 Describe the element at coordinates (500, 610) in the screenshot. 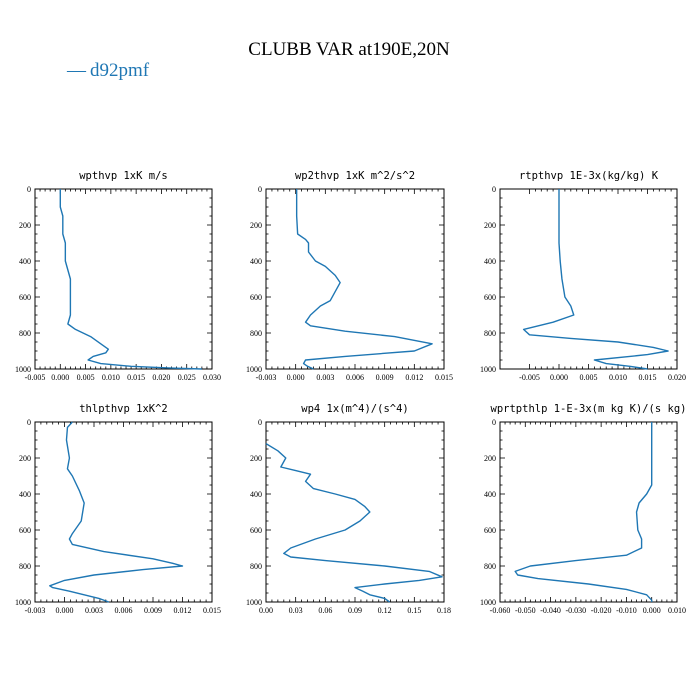

I see `x-tick-label: -0.060` at that location.